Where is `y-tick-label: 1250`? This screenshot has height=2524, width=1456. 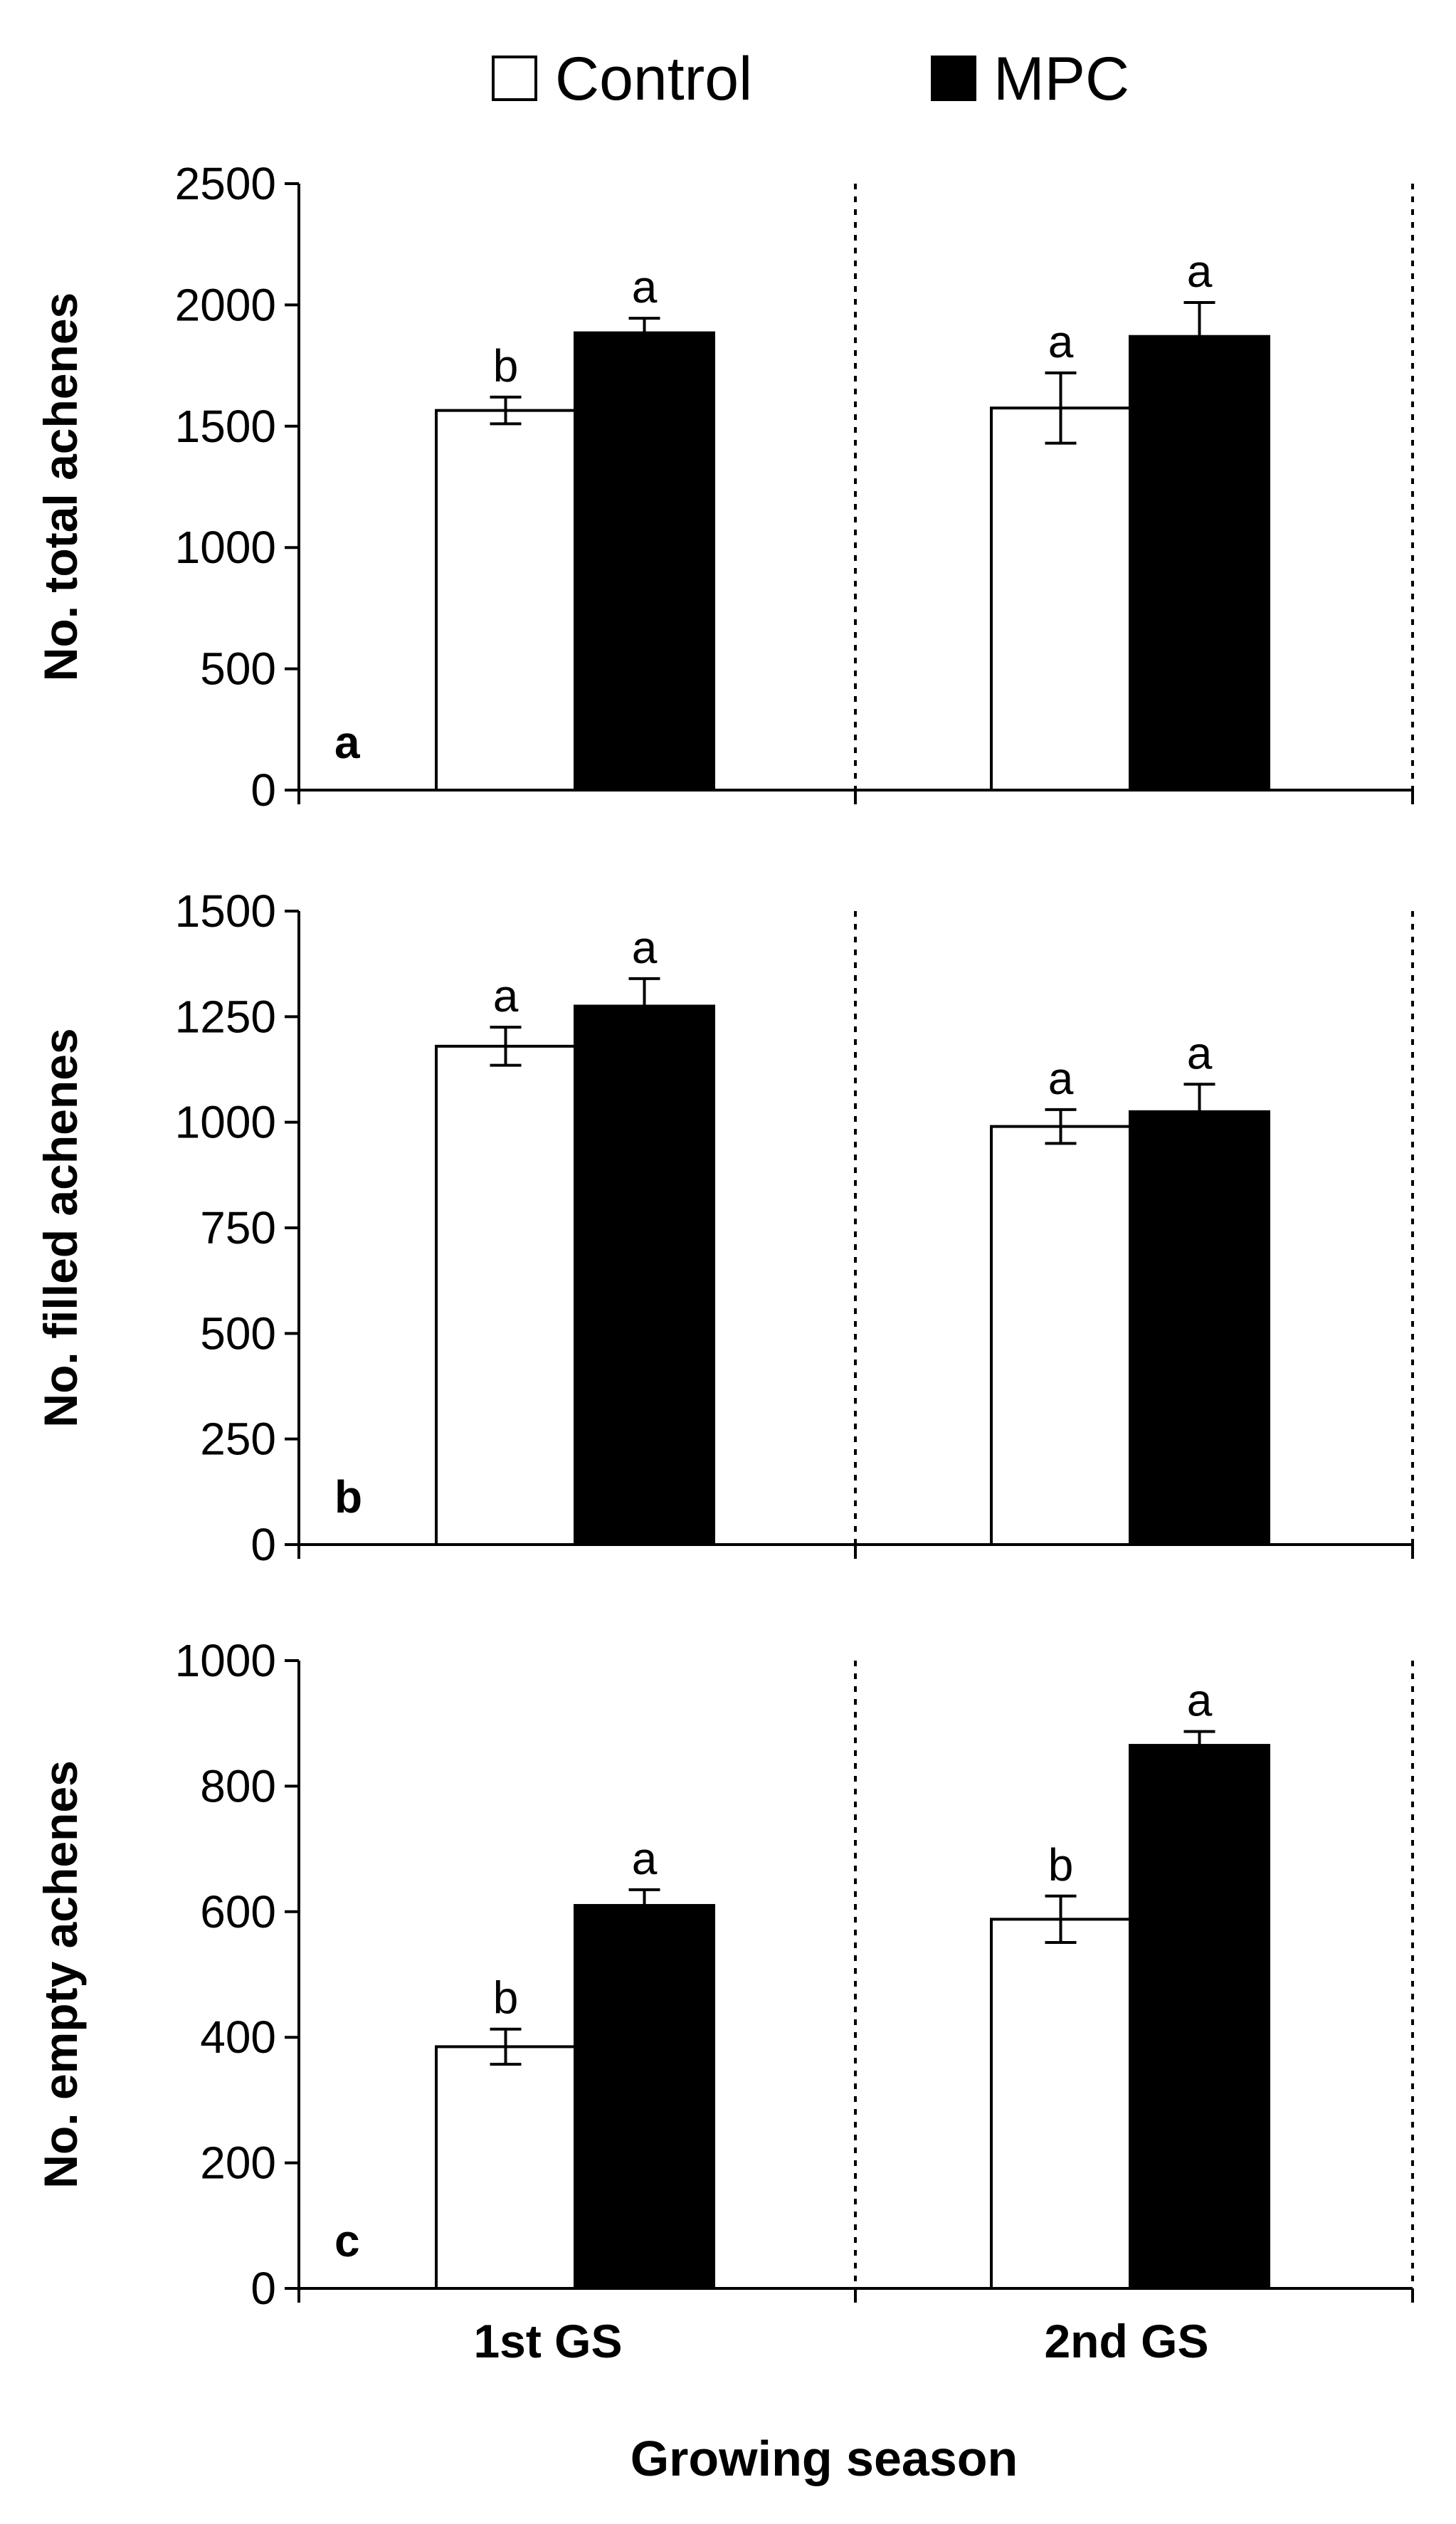
y-tick-label: 1250 is located at coordinates (225, 1016).